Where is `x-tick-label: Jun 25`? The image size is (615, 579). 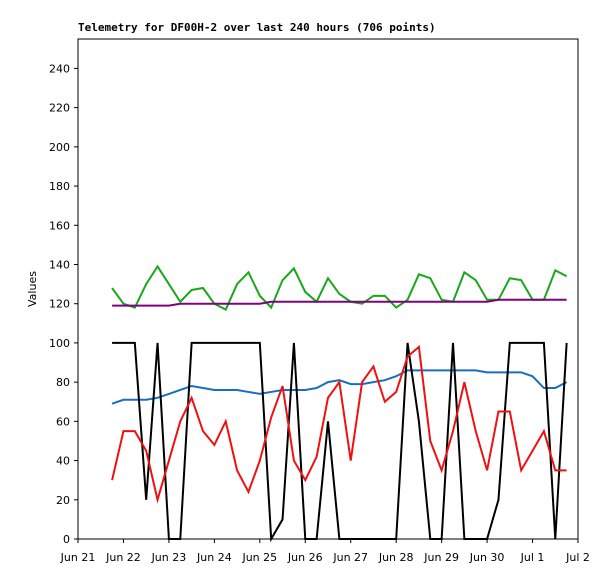
x-tick-label: Jun 25 is located at coordinates (259, 557).